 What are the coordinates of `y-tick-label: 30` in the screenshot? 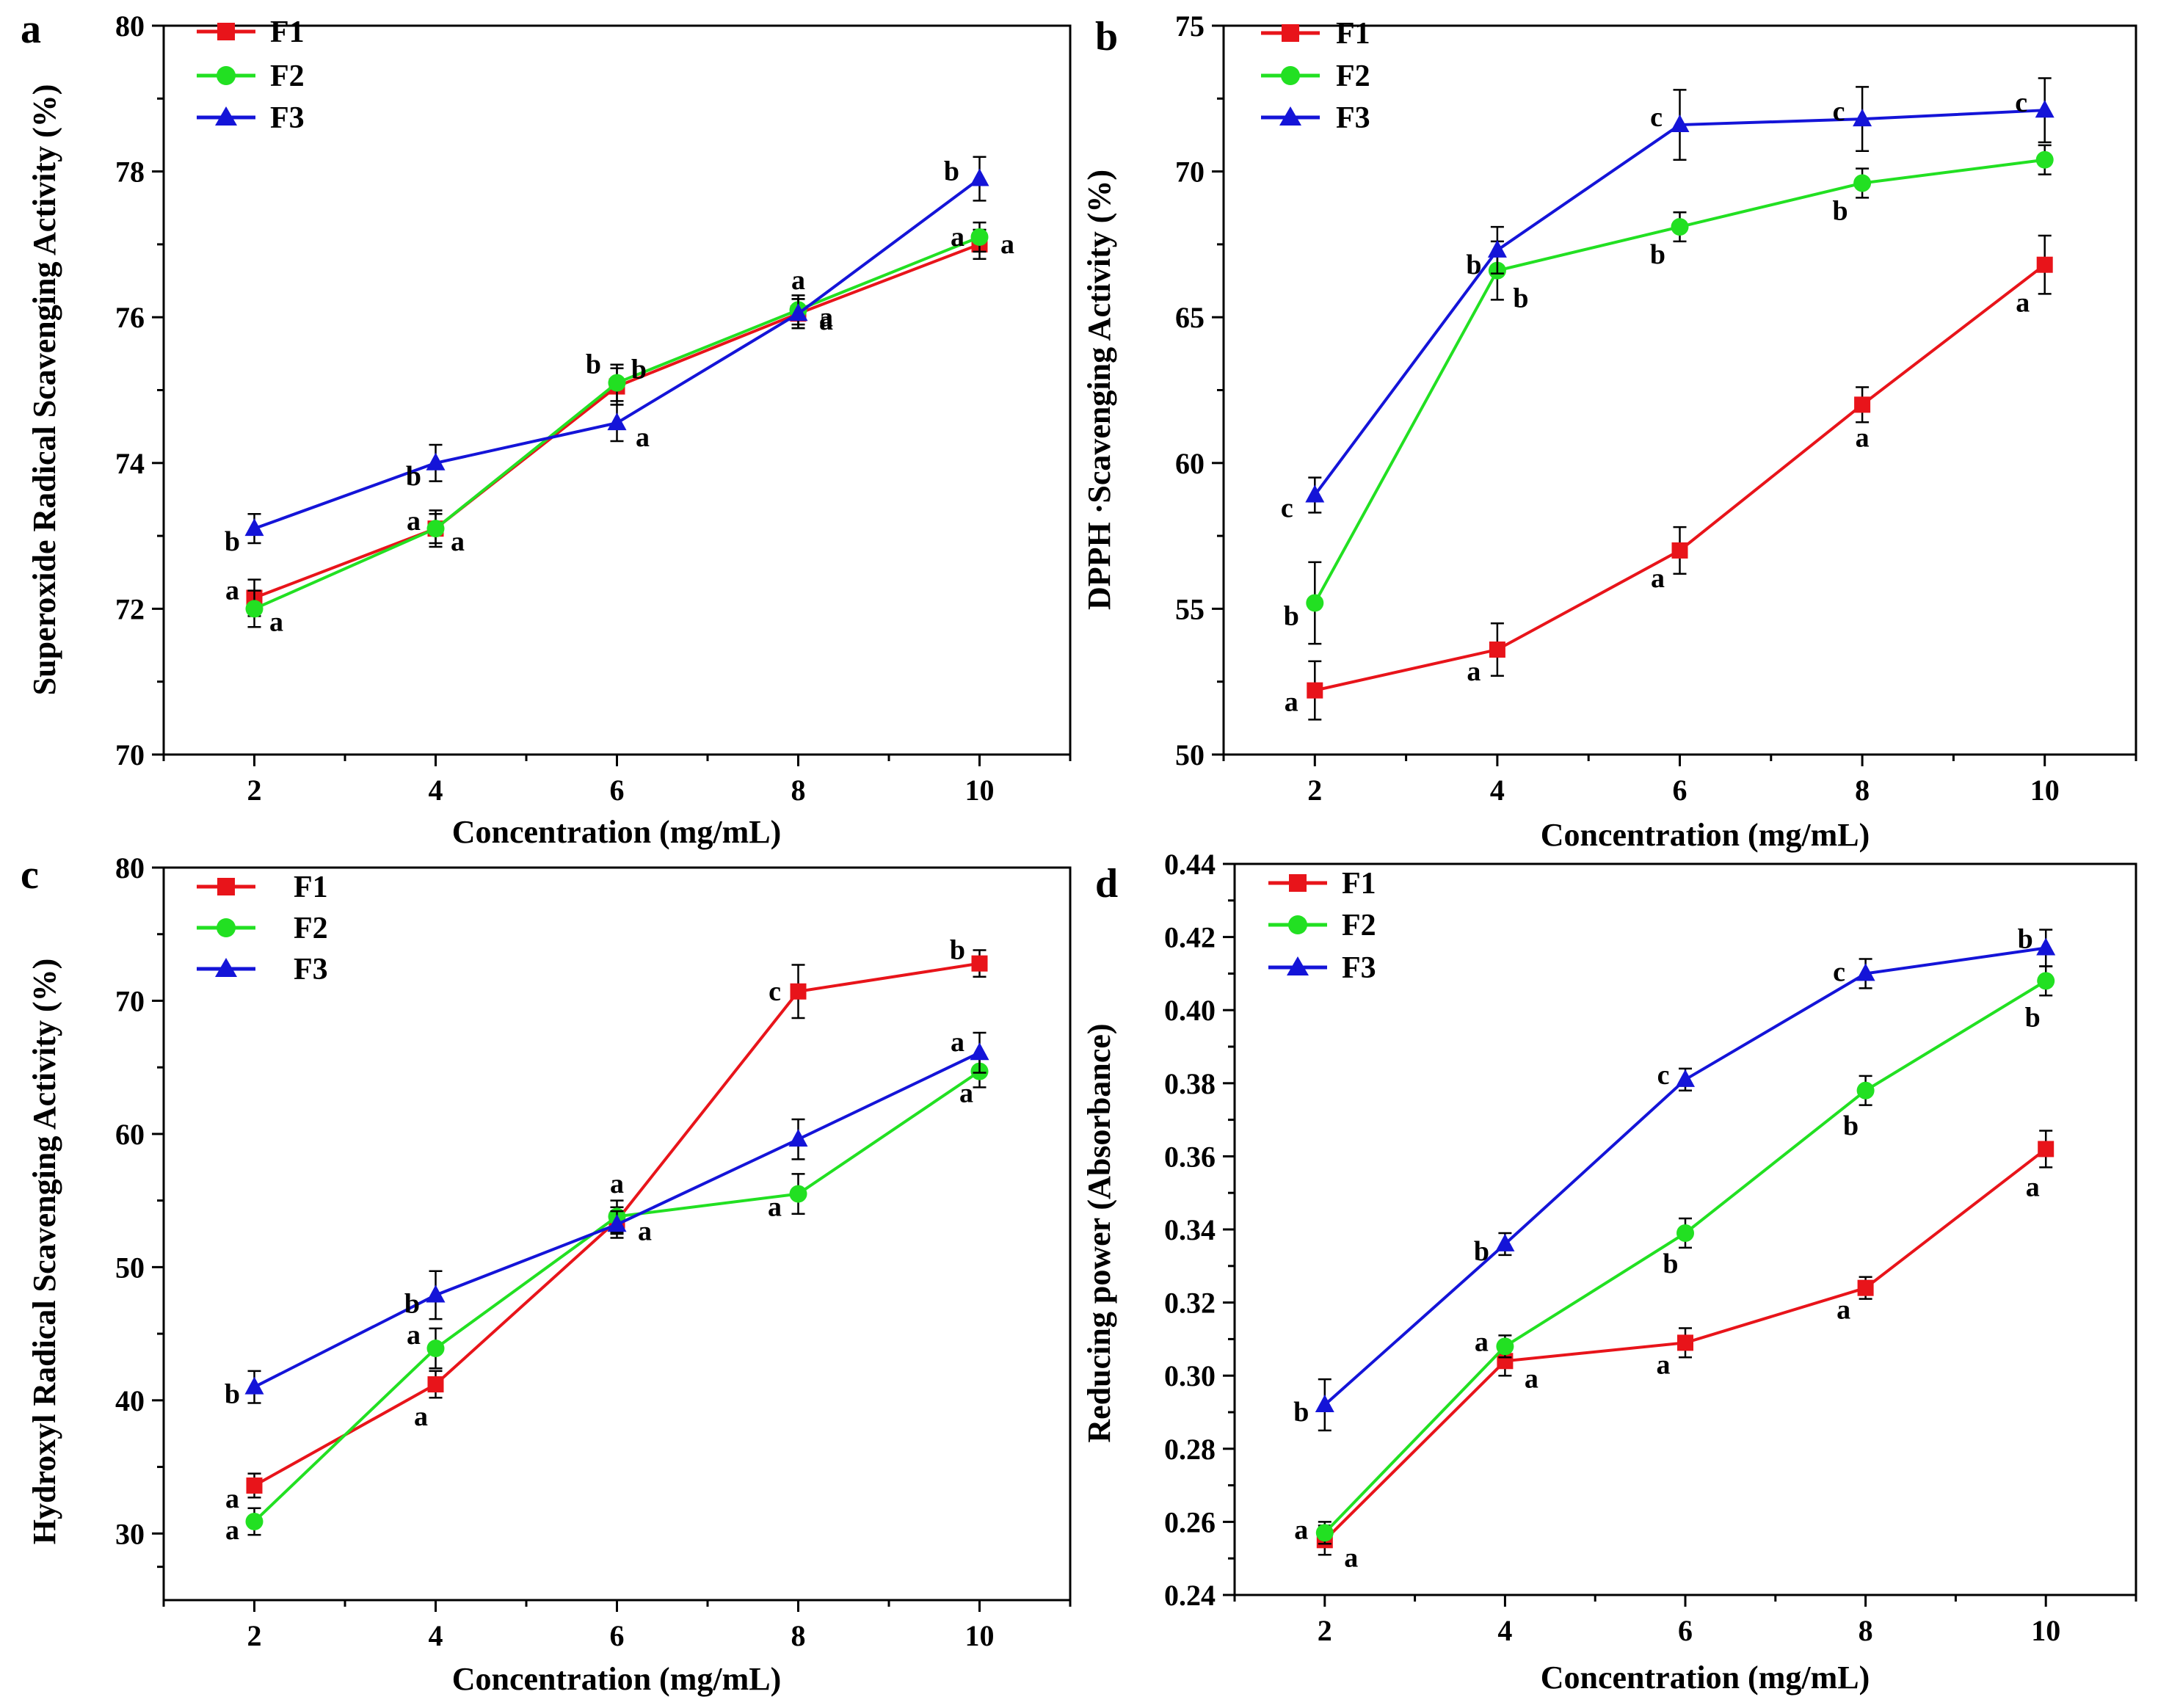 It's located at (130, 1533).